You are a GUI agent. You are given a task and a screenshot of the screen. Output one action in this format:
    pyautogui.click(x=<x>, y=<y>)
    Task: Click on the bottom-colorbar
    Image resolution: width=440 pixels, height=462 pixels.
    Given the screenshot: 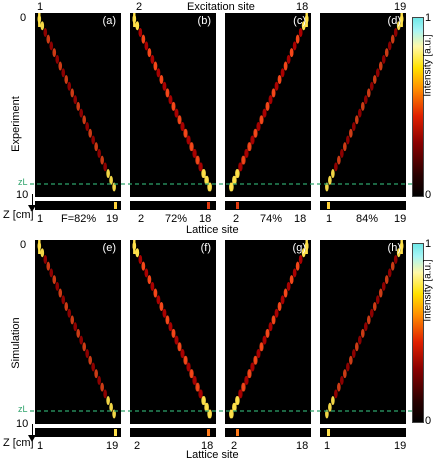 What is the action you would take?
    pyautogui.click(x=418, y=333)
    